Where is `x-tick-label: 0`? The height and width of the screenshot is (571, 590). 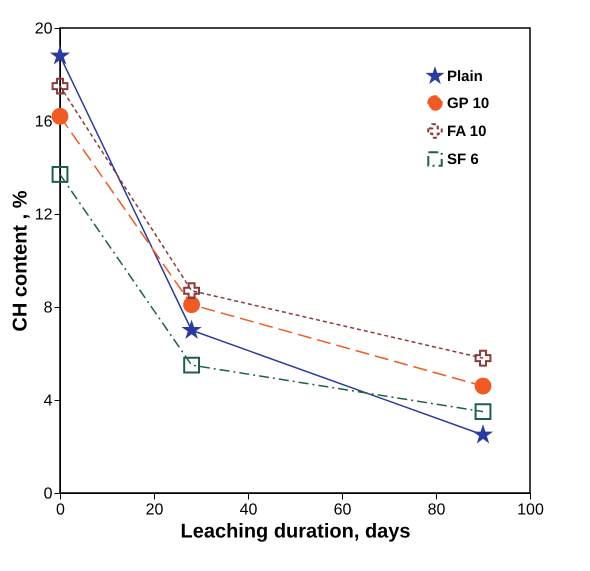
x-tick-label: 0 is located at coordinates (61, 510).